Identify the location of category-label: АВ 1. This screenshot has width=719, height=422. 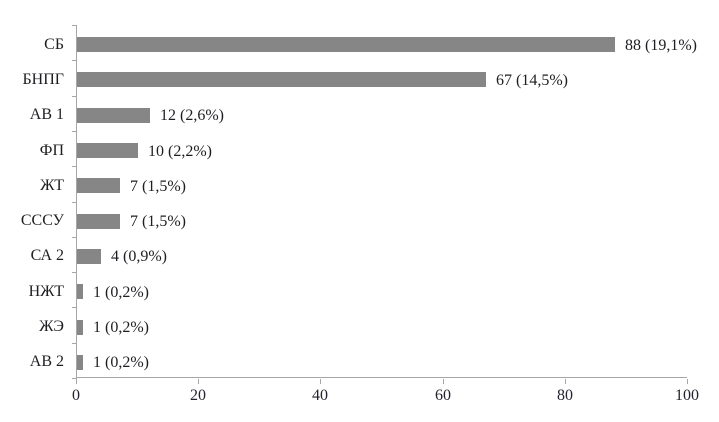
(46, 115).